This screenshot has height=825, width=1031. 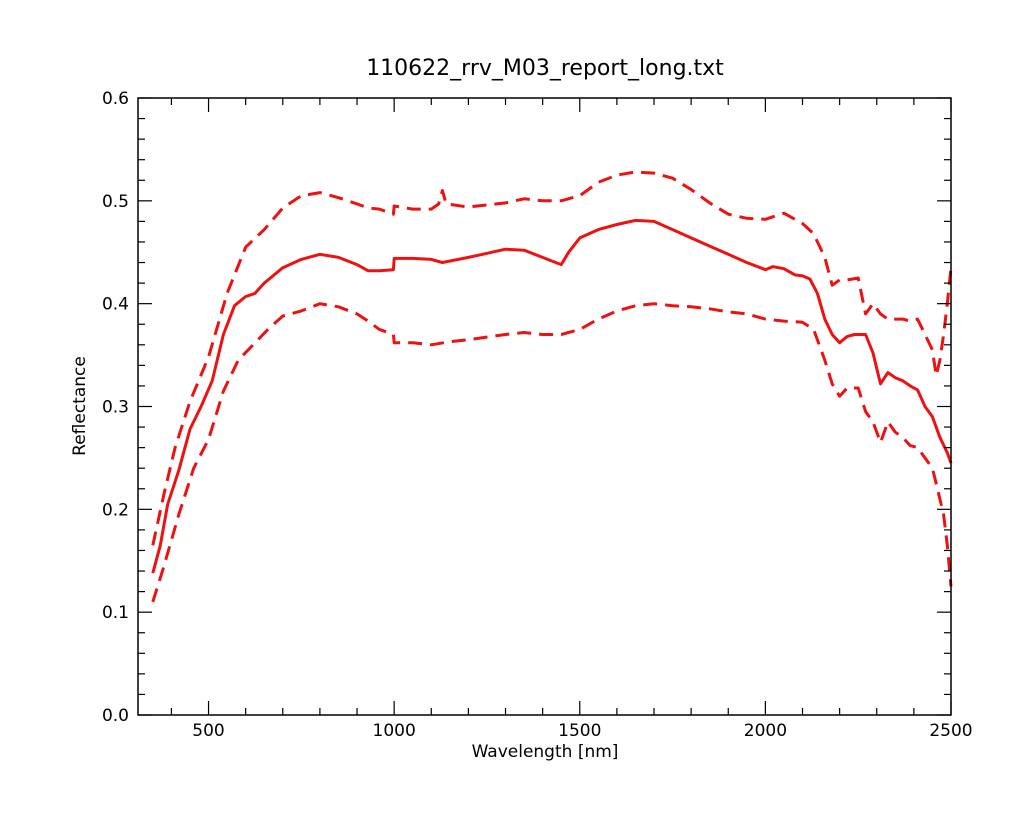 I want to click on y-tick-label: 0.4, so click(x=115, y=305).